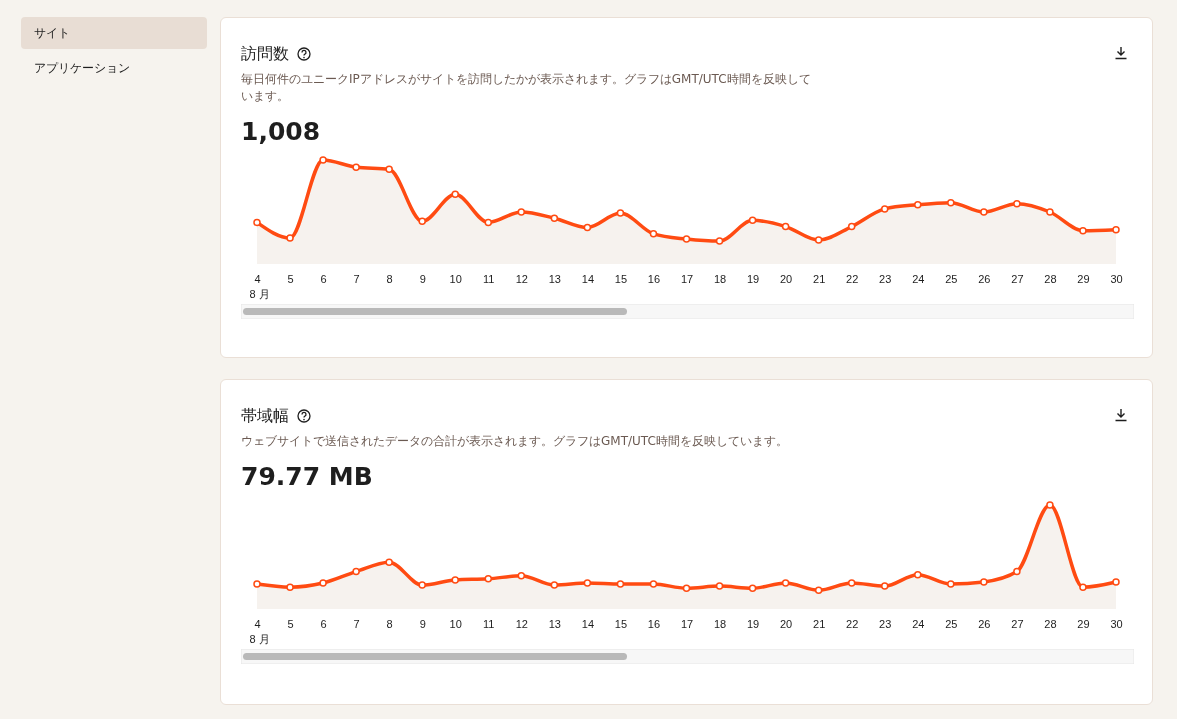 The width and height of the screenshot is (1177, 719). I want to click on chart-subtitle: 毎日何件のユニークIPアドレスがサイトを訪問したかが表示されます。グラフはGMT/UTC時間を反映しています。, so click(526, 88).